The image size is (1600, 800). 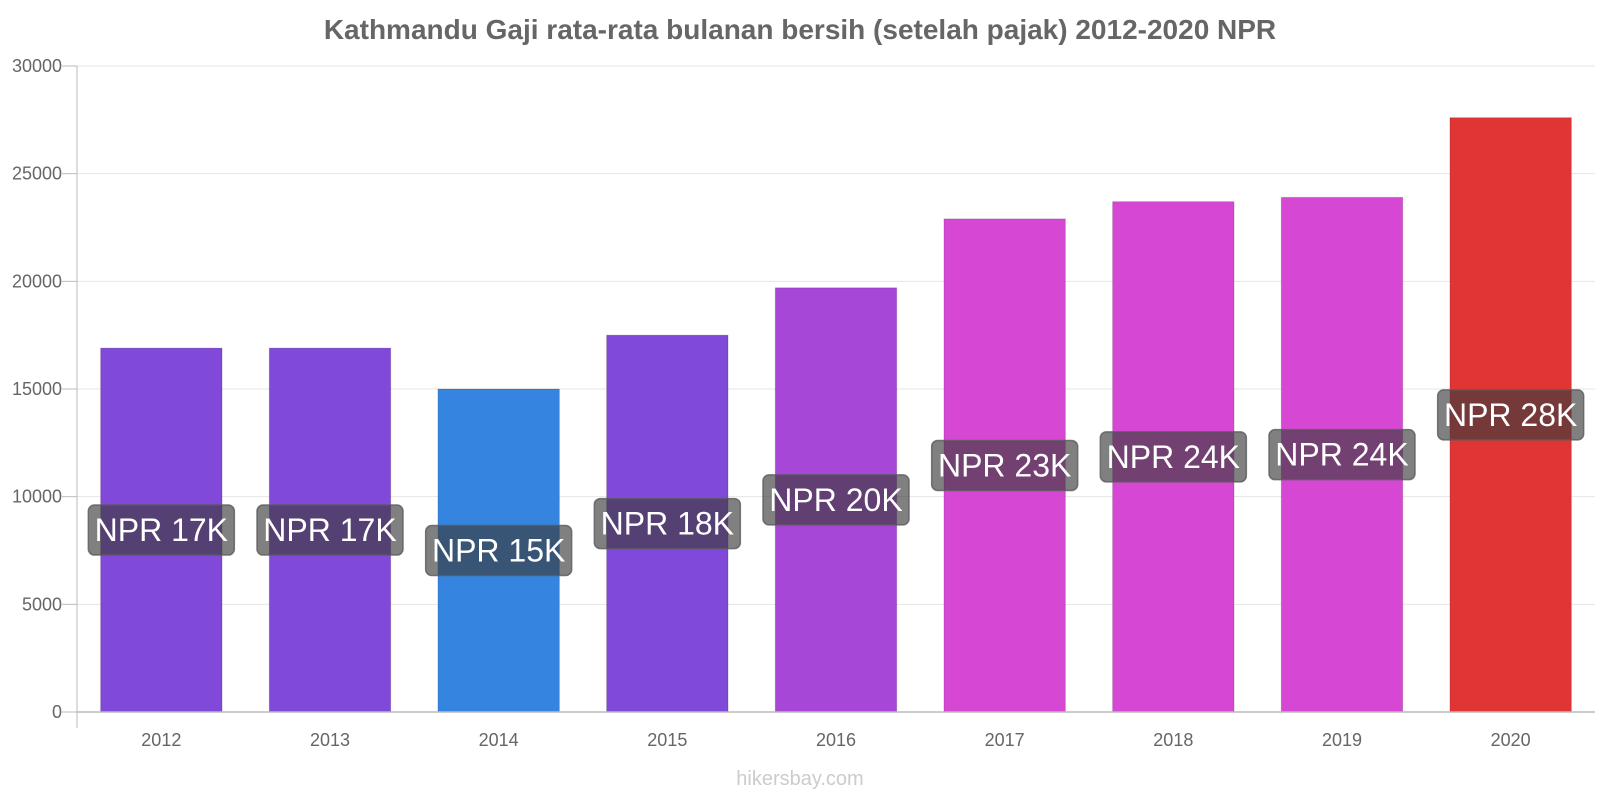 I want to click on y-axis: 0 5000 10000 15000 20000 25000 30000, so click(x=45, y=392).